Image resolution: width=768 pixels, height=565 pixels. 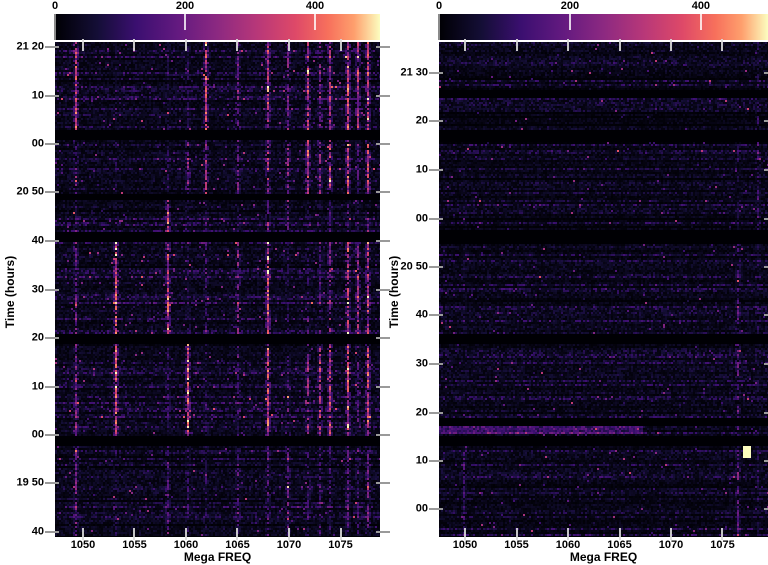 I want to click on colorbar-right, so click(x=603, y=27).